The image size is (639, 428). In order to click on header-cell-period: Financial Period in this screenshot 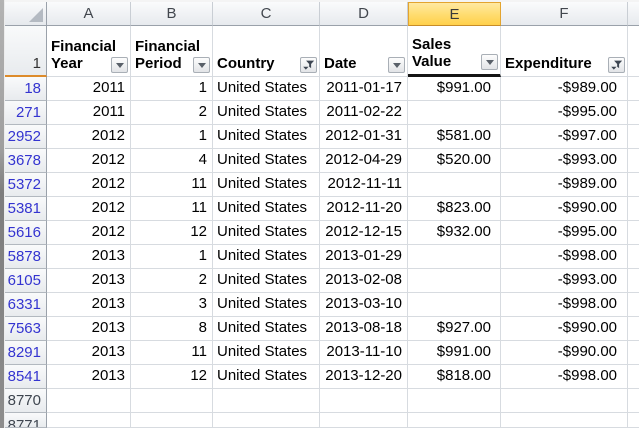, I will do `click(172, 51)`.